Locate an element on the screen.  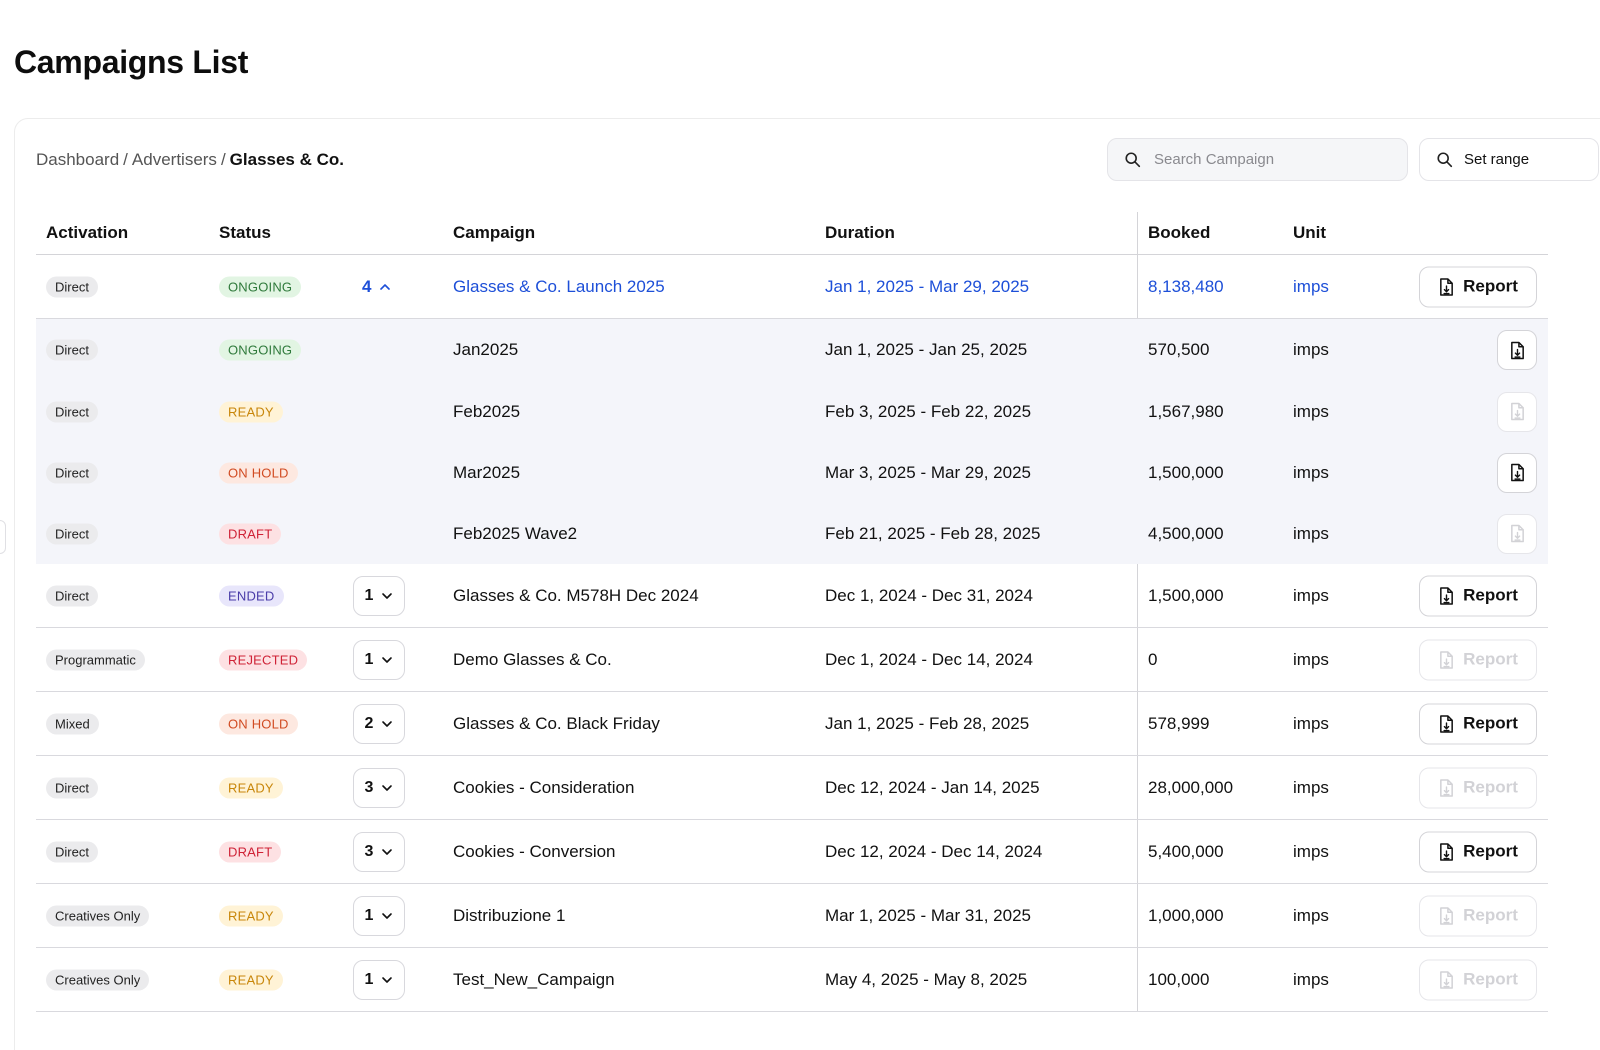
column-header-booked: Booked is located at coordinates (1179, 232).